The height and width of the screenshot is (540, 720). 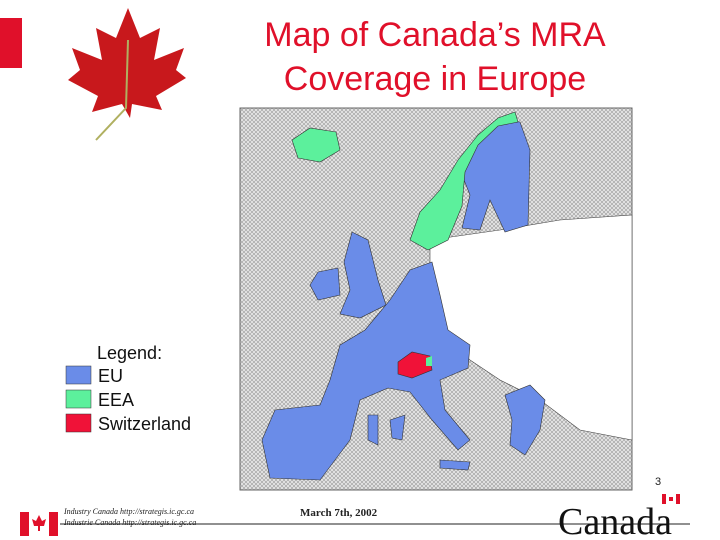 What do you see at coordinates (129, 353) in the screenshot?
I see `legend-title: Legend:` at bounding box center [129, 353].